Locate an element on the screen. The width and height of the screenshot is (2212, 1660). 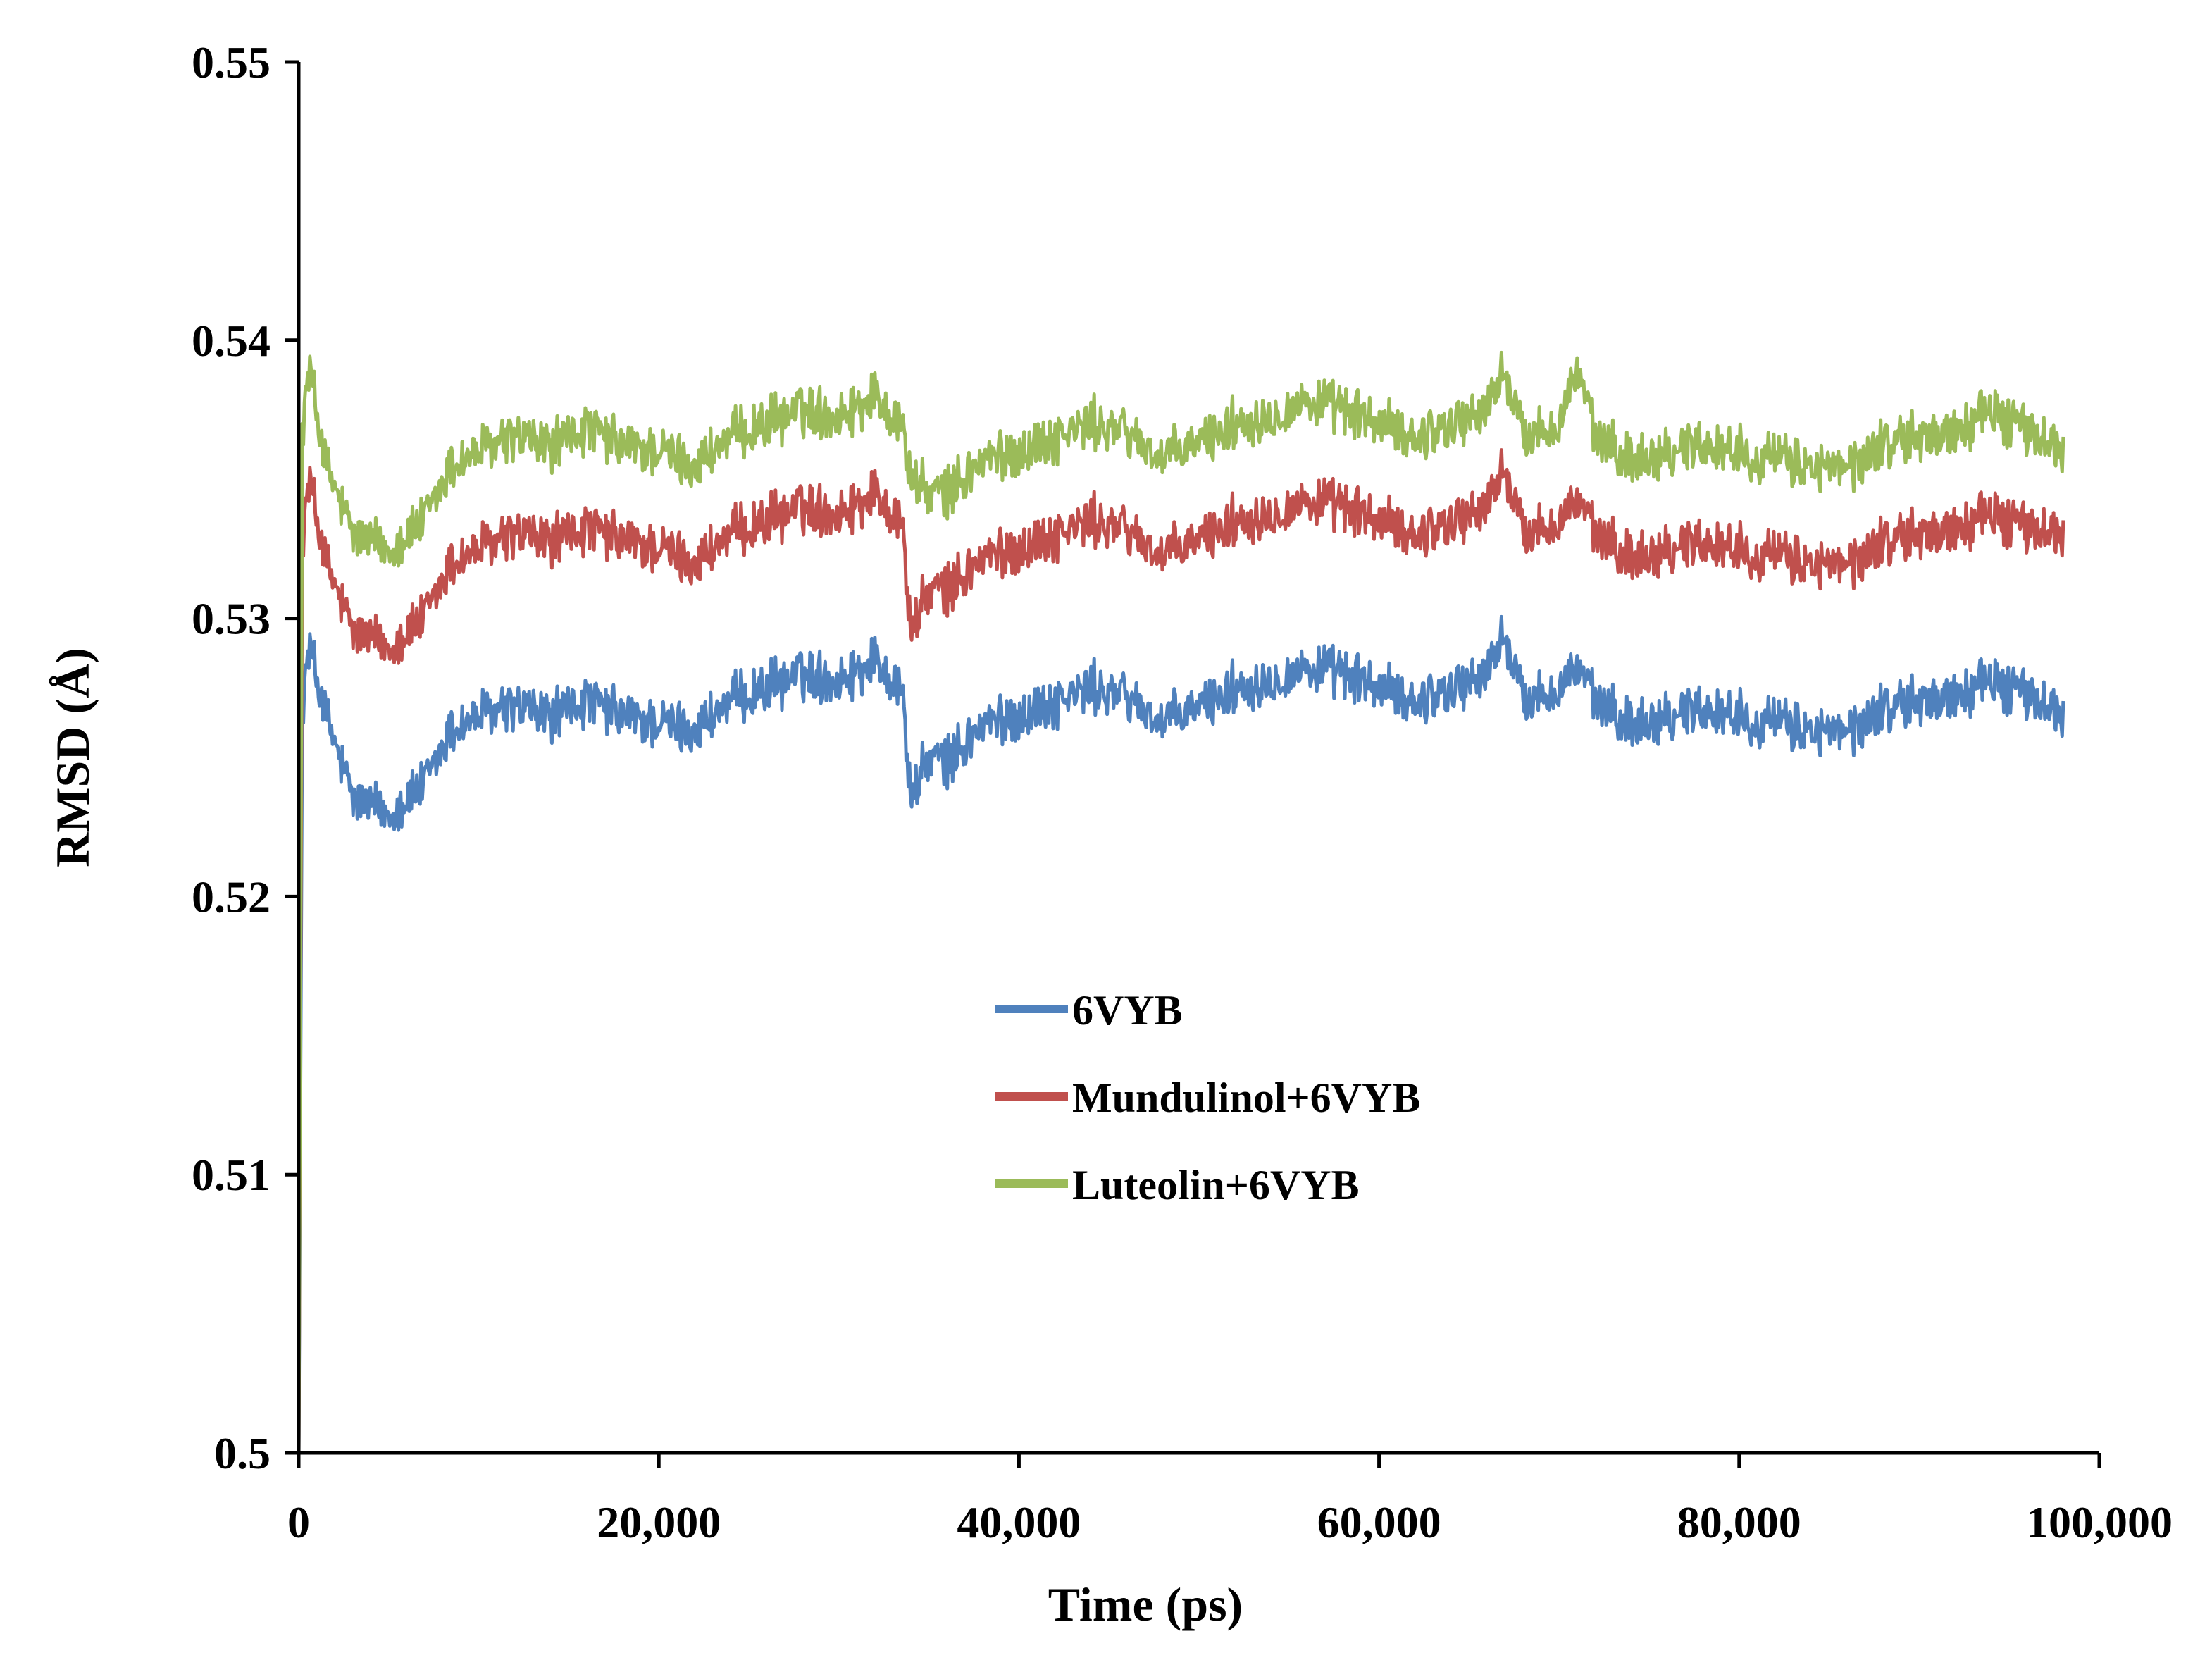
x-tick-label: 40,000 is located at coordinates (1019, 1522).